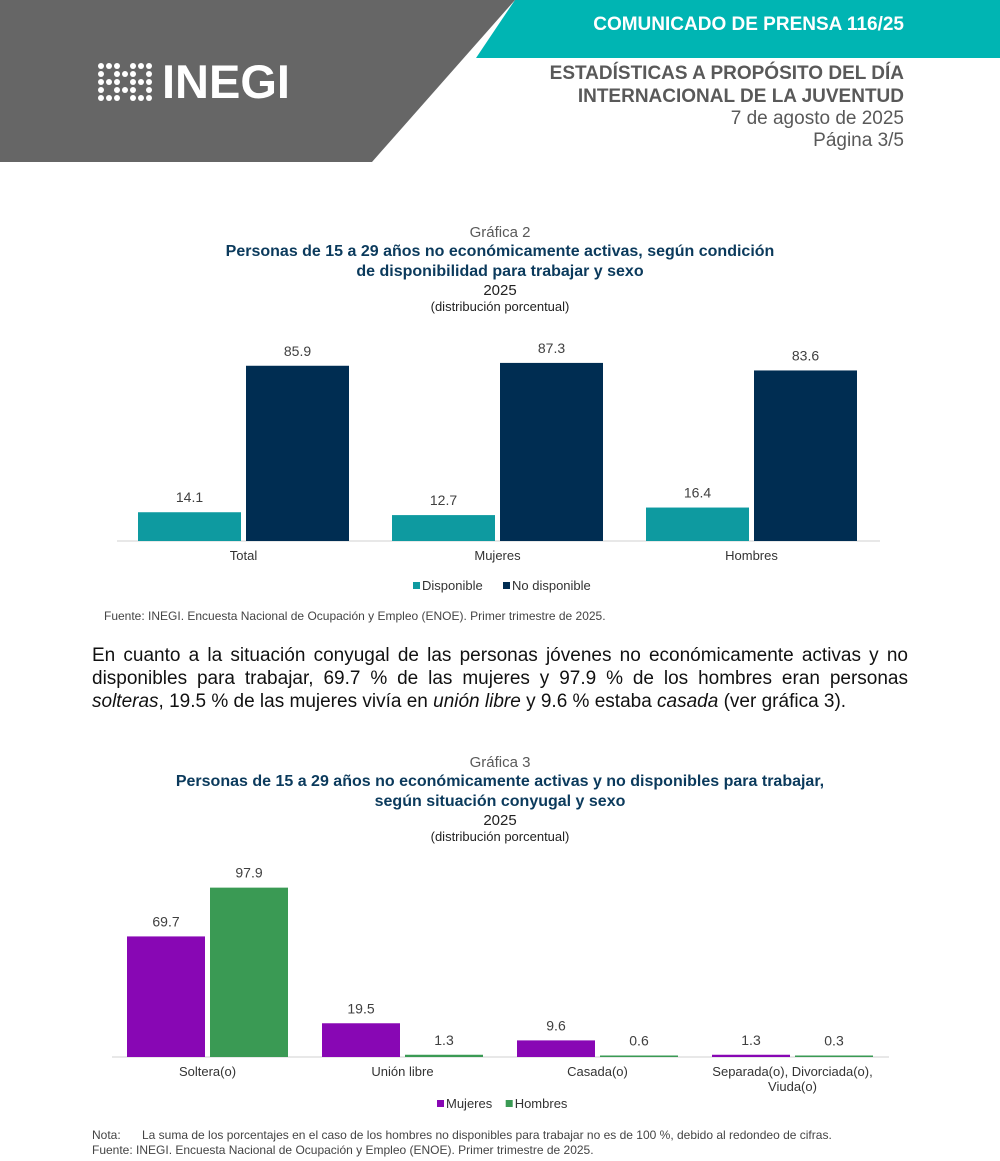  Describe the element at coordinates (500, 836) in the screenshot. I see `chart3-unit: (distribución porcentual)` at that location.